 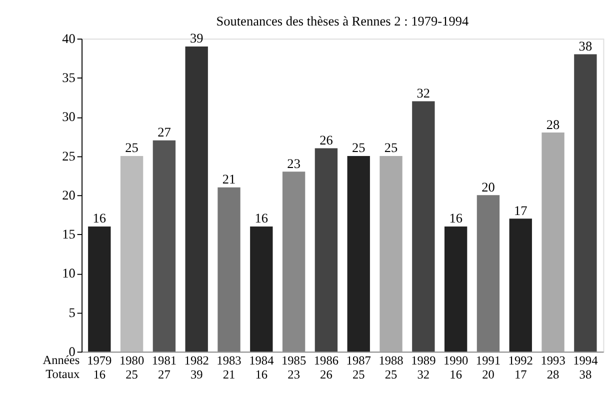 What do you see at coordinates (488, 360) in the screenshot?
I see `x-tick-label: 1991` at bounding box center [488, 360].